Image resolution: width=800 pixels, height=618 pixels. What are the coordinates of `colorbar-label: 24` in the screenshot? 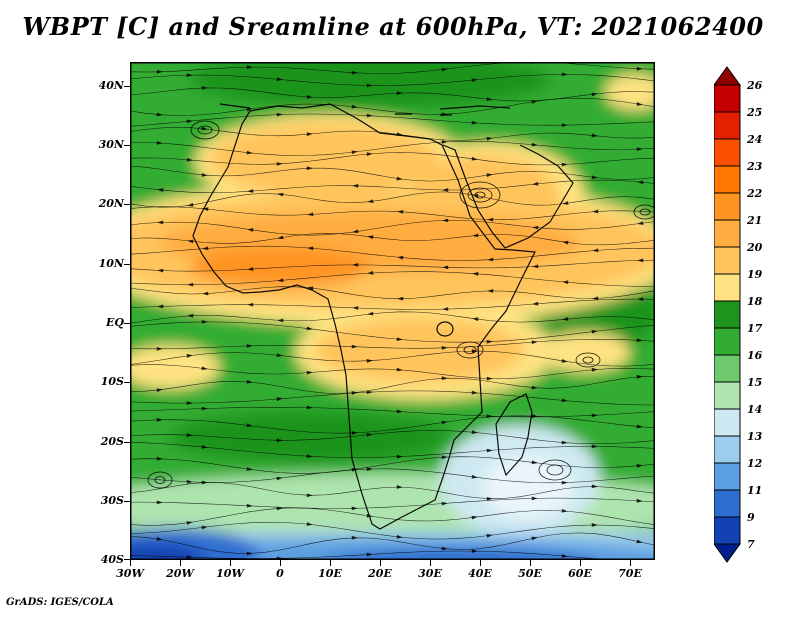 It's located at (754, 139).